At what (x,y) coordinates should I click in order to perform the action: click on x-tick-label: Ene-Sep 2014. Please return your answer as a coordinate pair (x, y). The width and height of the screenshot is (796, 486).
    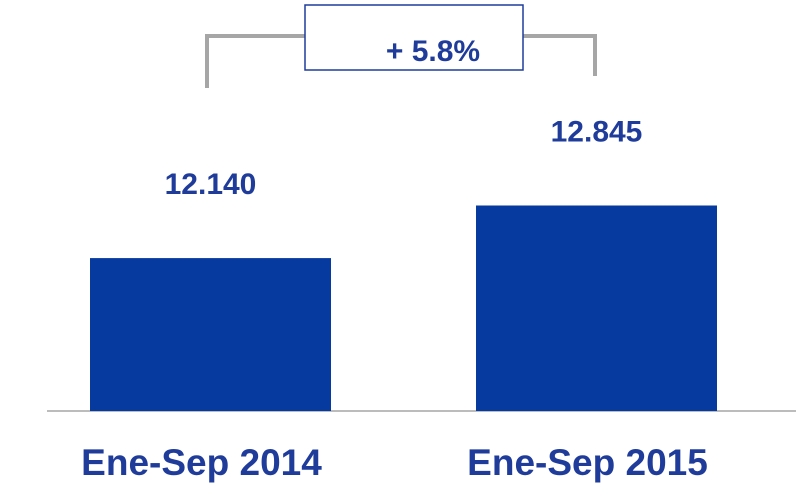
    Looking at the image, I should click on (201, 462).